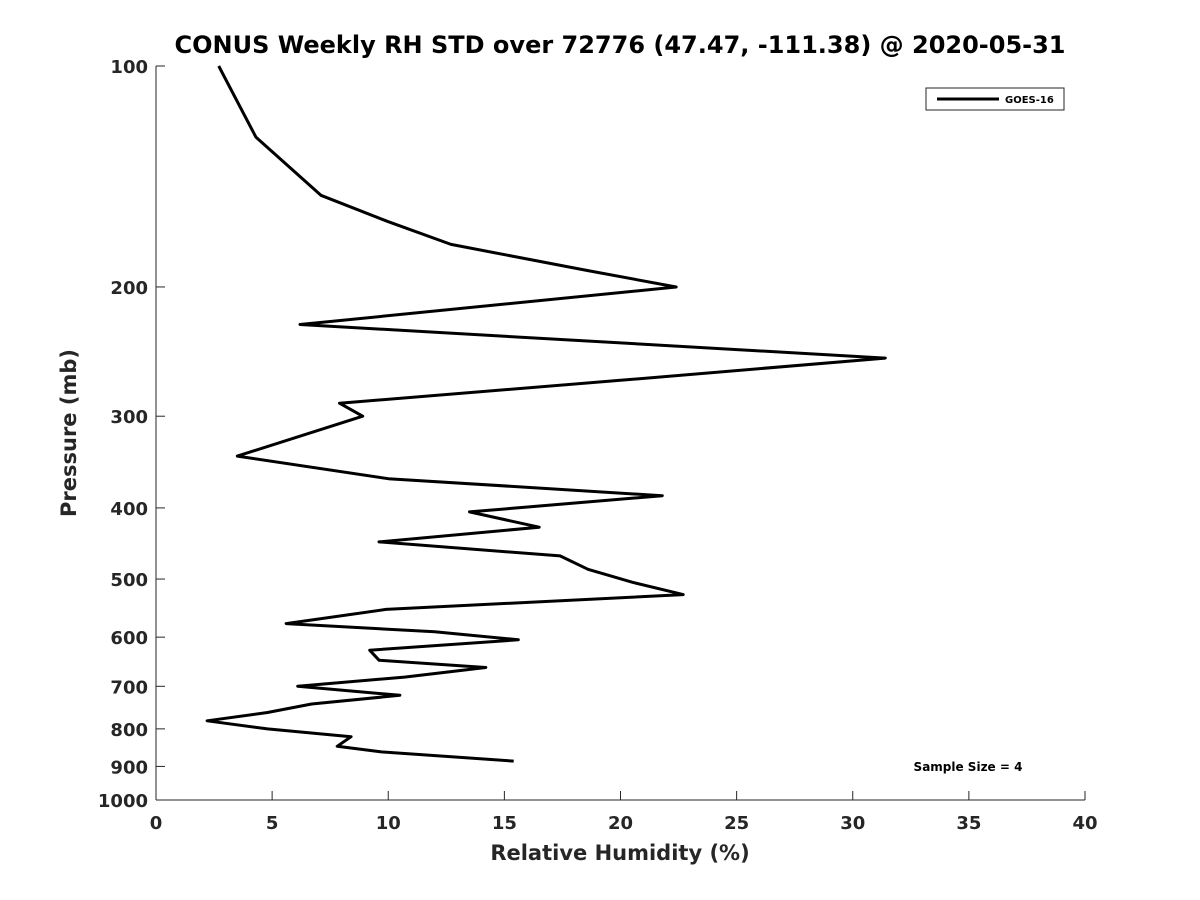 The height and width of the screenshot is (900, 1200). I want to click on x-tick-label-0: 0, so click(156, 823).